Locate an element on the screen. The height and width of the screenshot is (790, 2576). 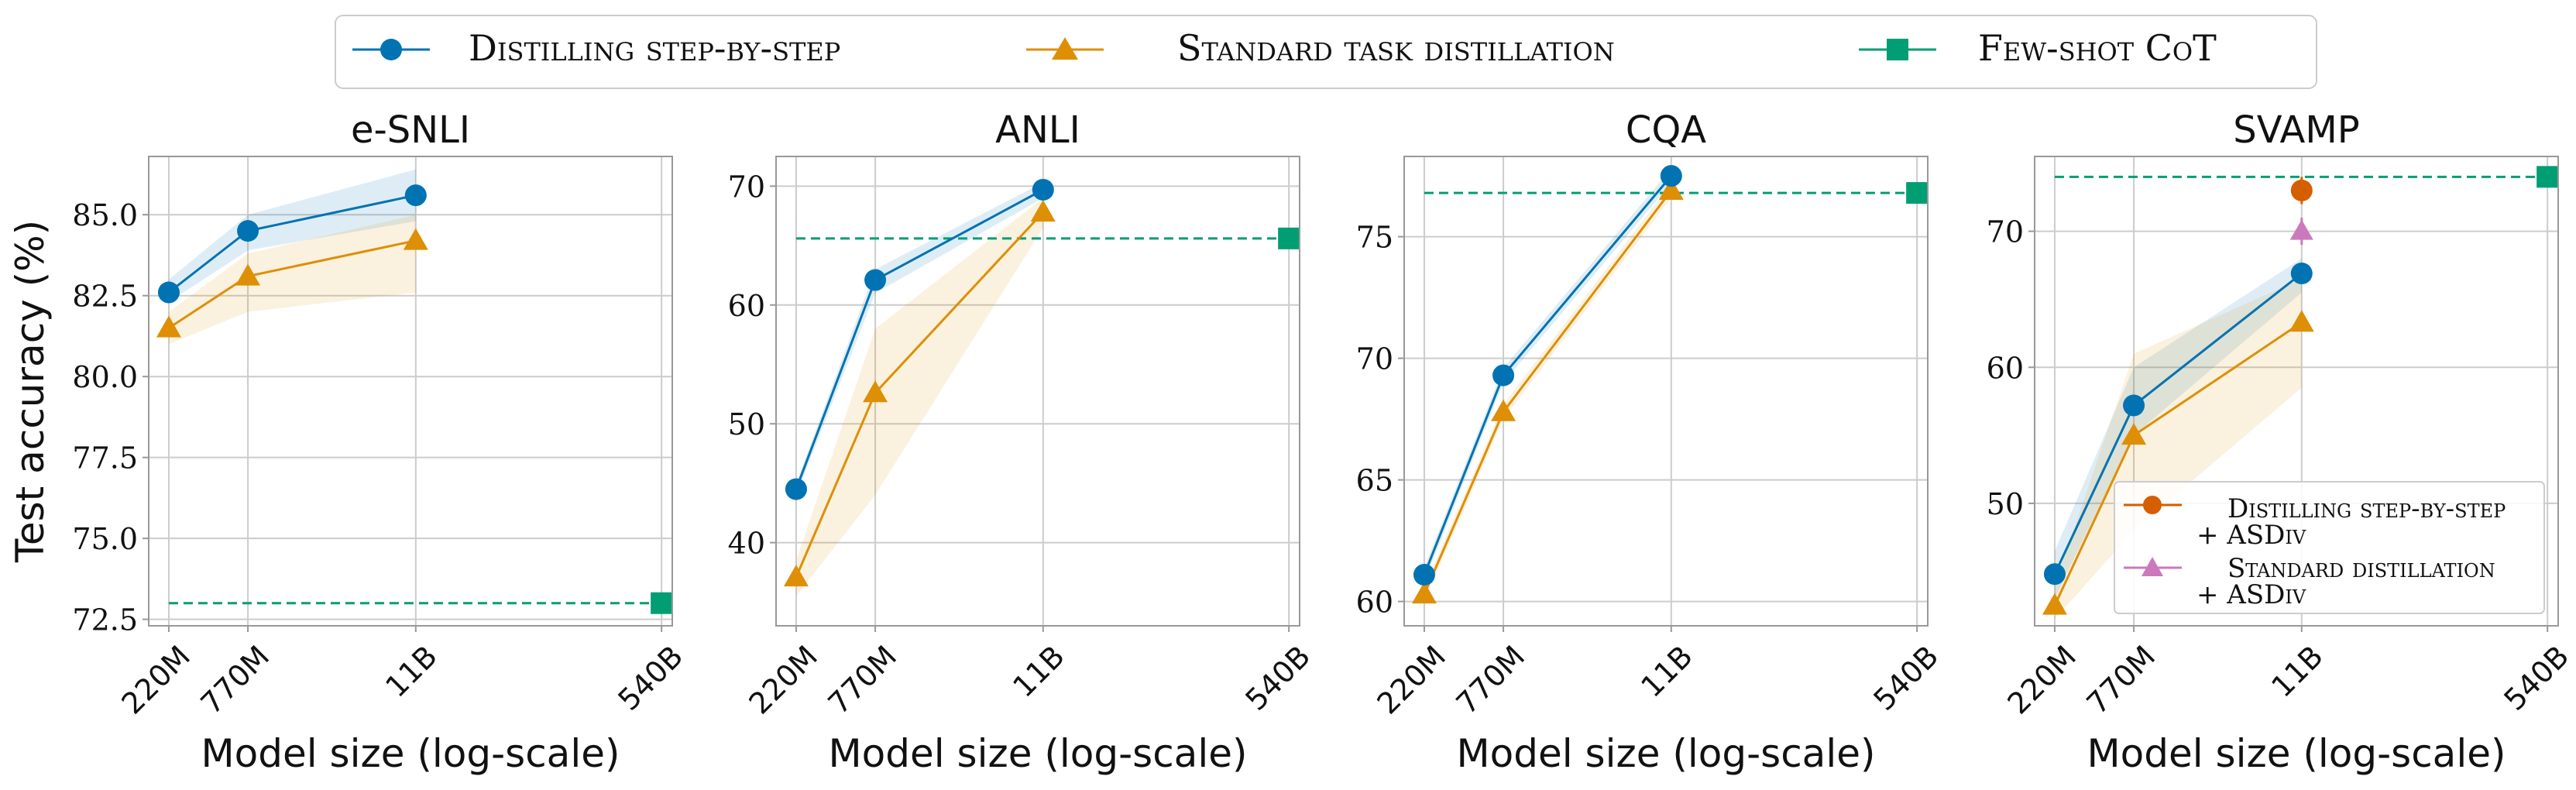
y-tick-label: 77.5 is located at coordinates (105, 459).